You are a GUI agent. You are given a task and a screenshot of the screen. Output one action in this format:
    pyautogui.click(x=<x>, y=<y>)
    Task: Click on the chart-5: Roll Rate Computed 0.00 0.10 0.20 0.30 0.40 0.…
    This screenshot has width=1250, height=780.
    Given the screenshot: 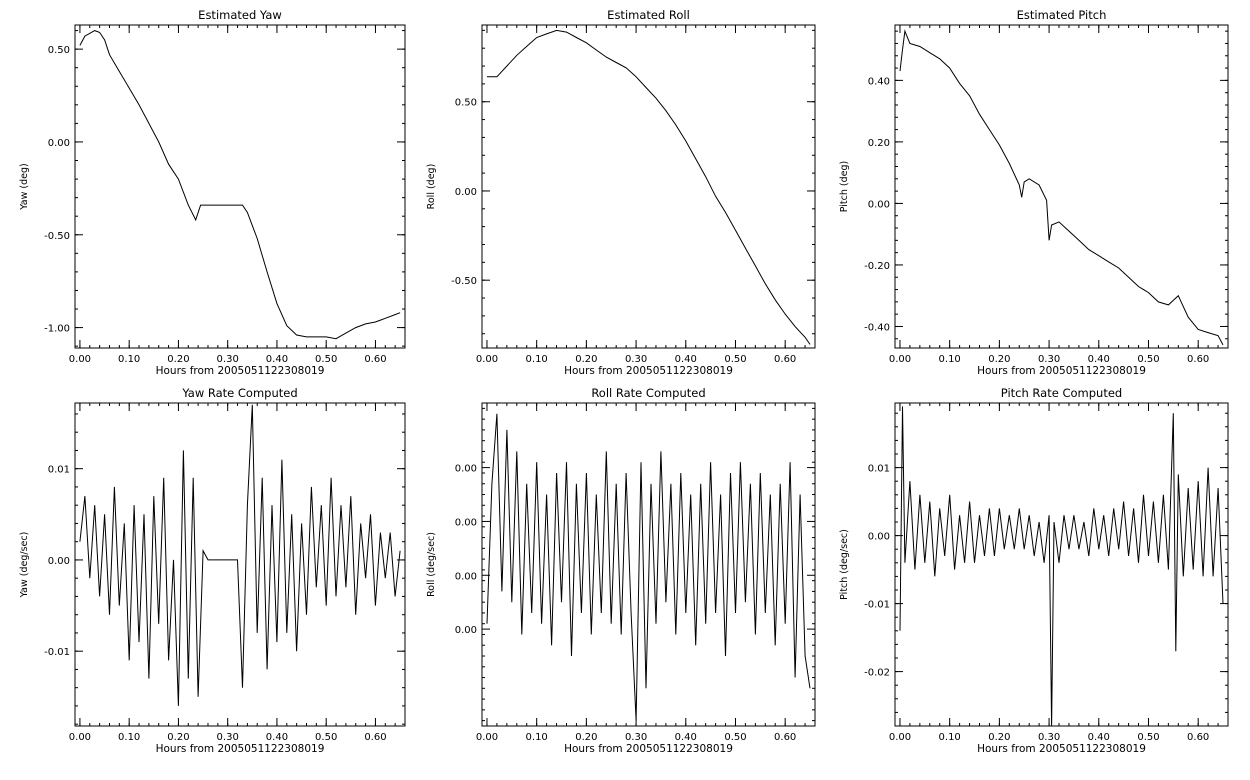 What is the action you would take?
    pyautogui.click(x=621, y=570)
    